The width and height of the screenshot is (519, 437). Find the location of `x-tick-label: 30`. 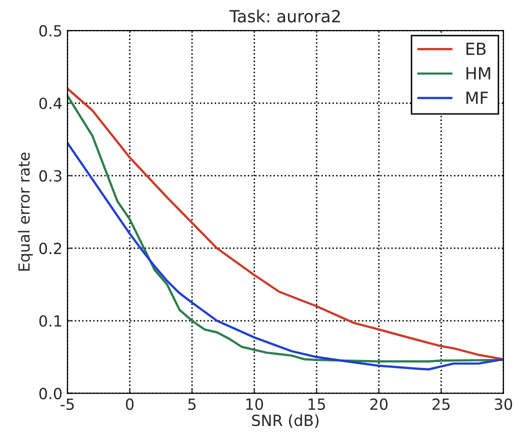

x-tick-label: 30 is located at coordinates (503, 404).